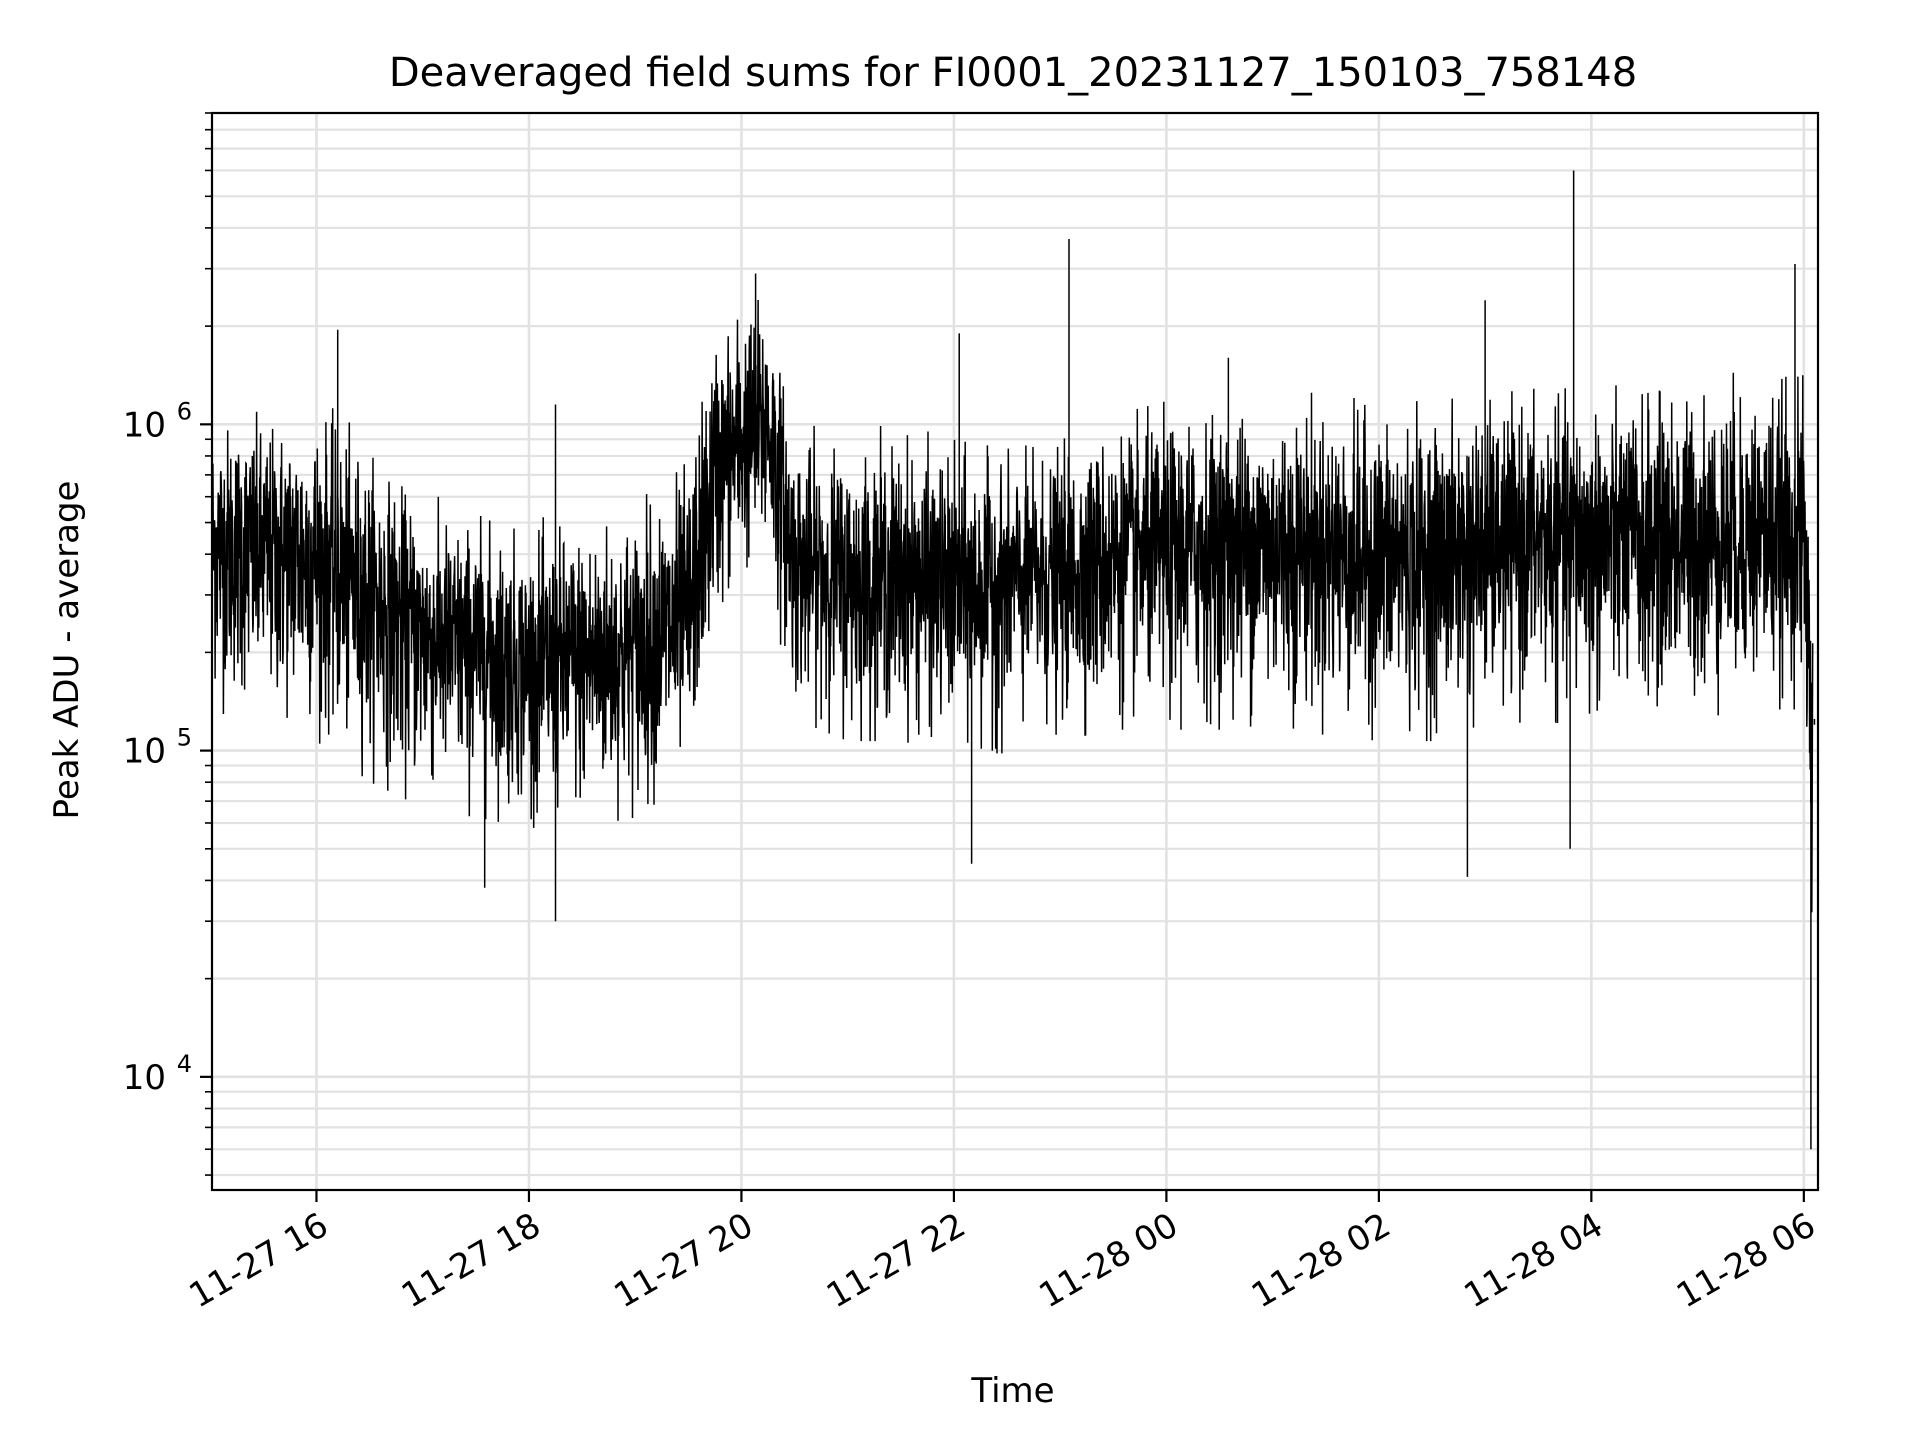 This screenshot has height=1440, width=1920. What do you see at coordinates (184, 411) in the screenshot?
I see `y-tick-exponent: 6` at bounding box center [184, 411].